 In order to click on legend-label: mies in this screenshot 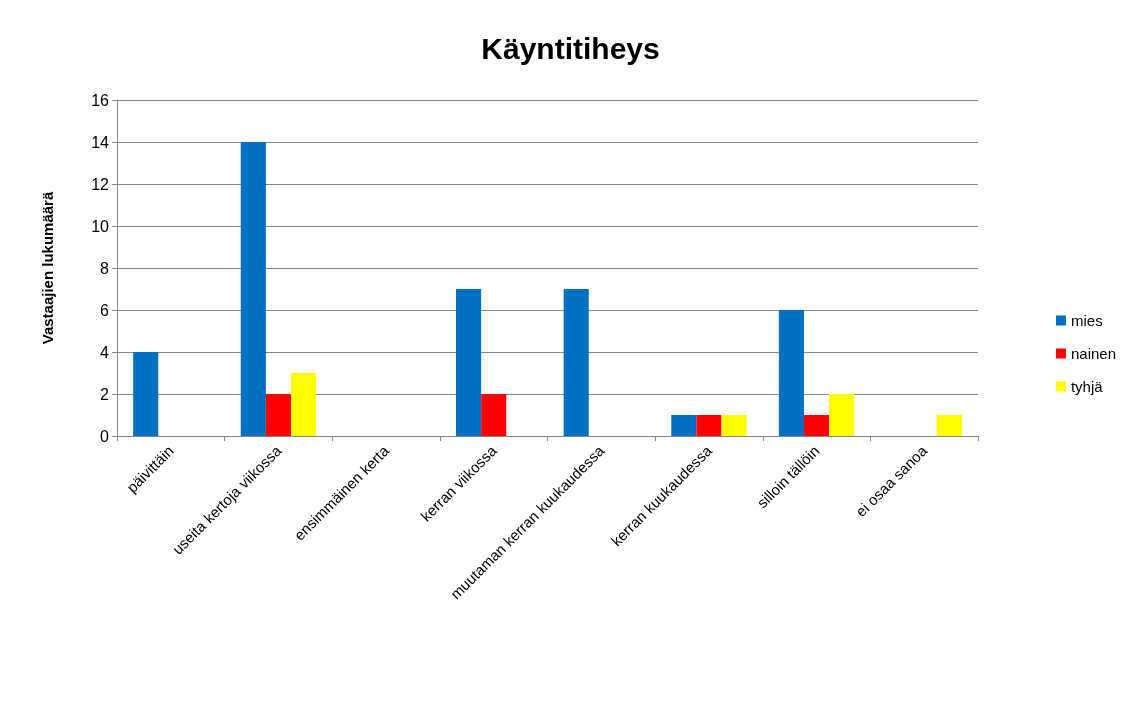, I will do `click(1086, 320)`.